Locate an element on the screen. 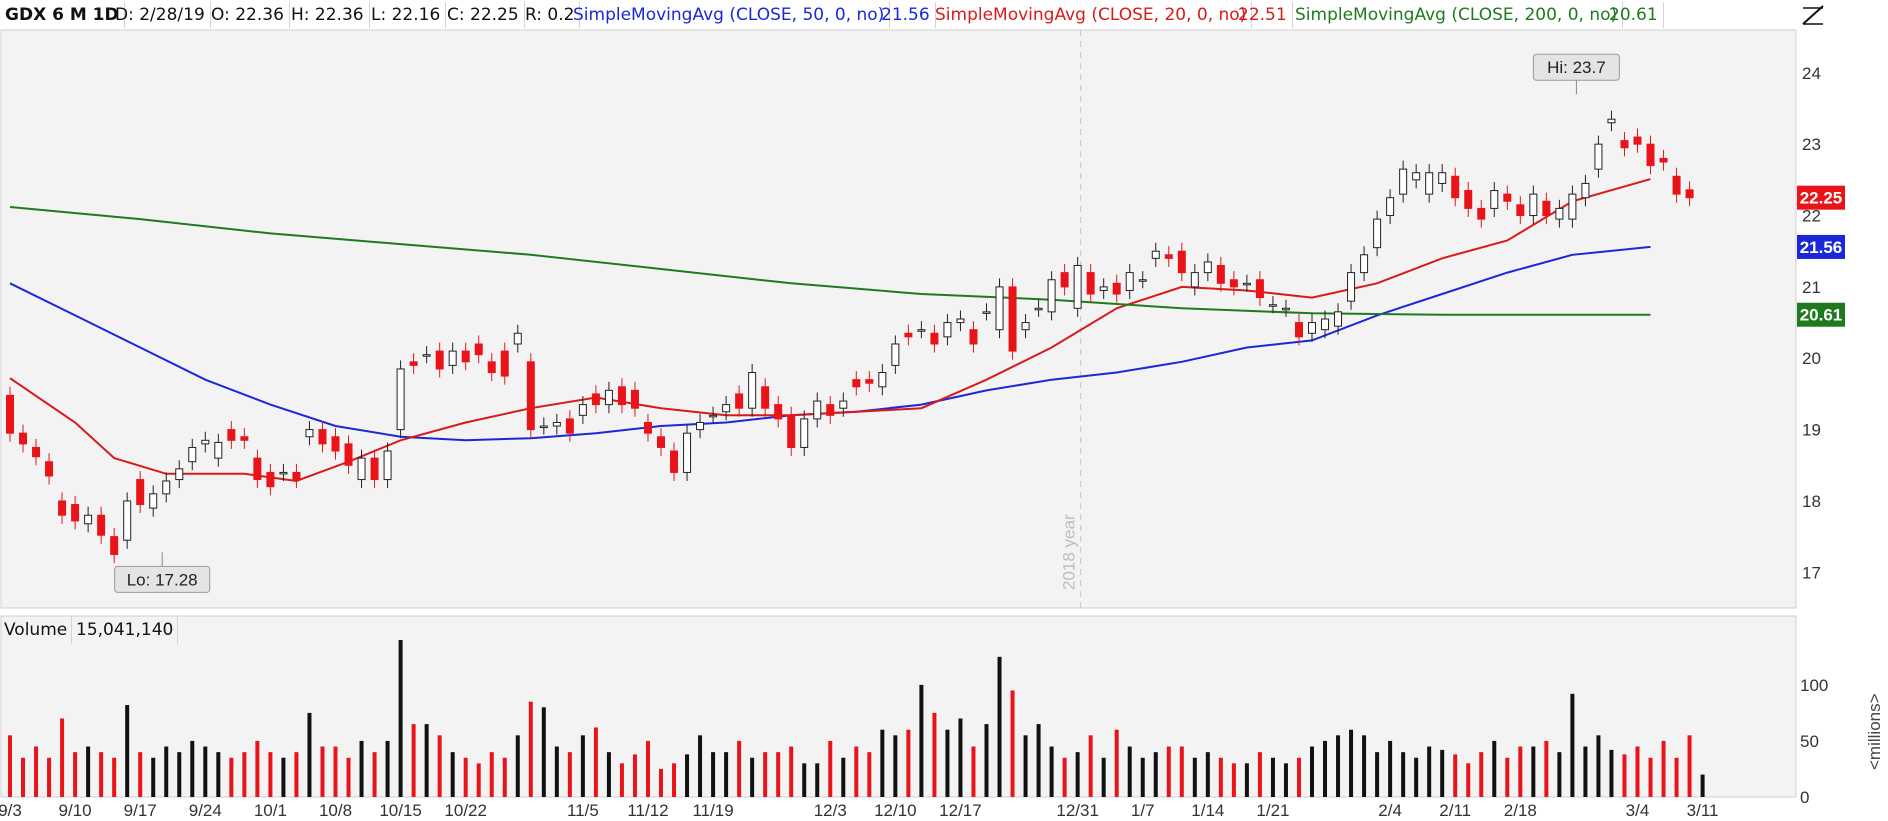  range-readout: R: 0.2 is located at coordinates (550, 15).